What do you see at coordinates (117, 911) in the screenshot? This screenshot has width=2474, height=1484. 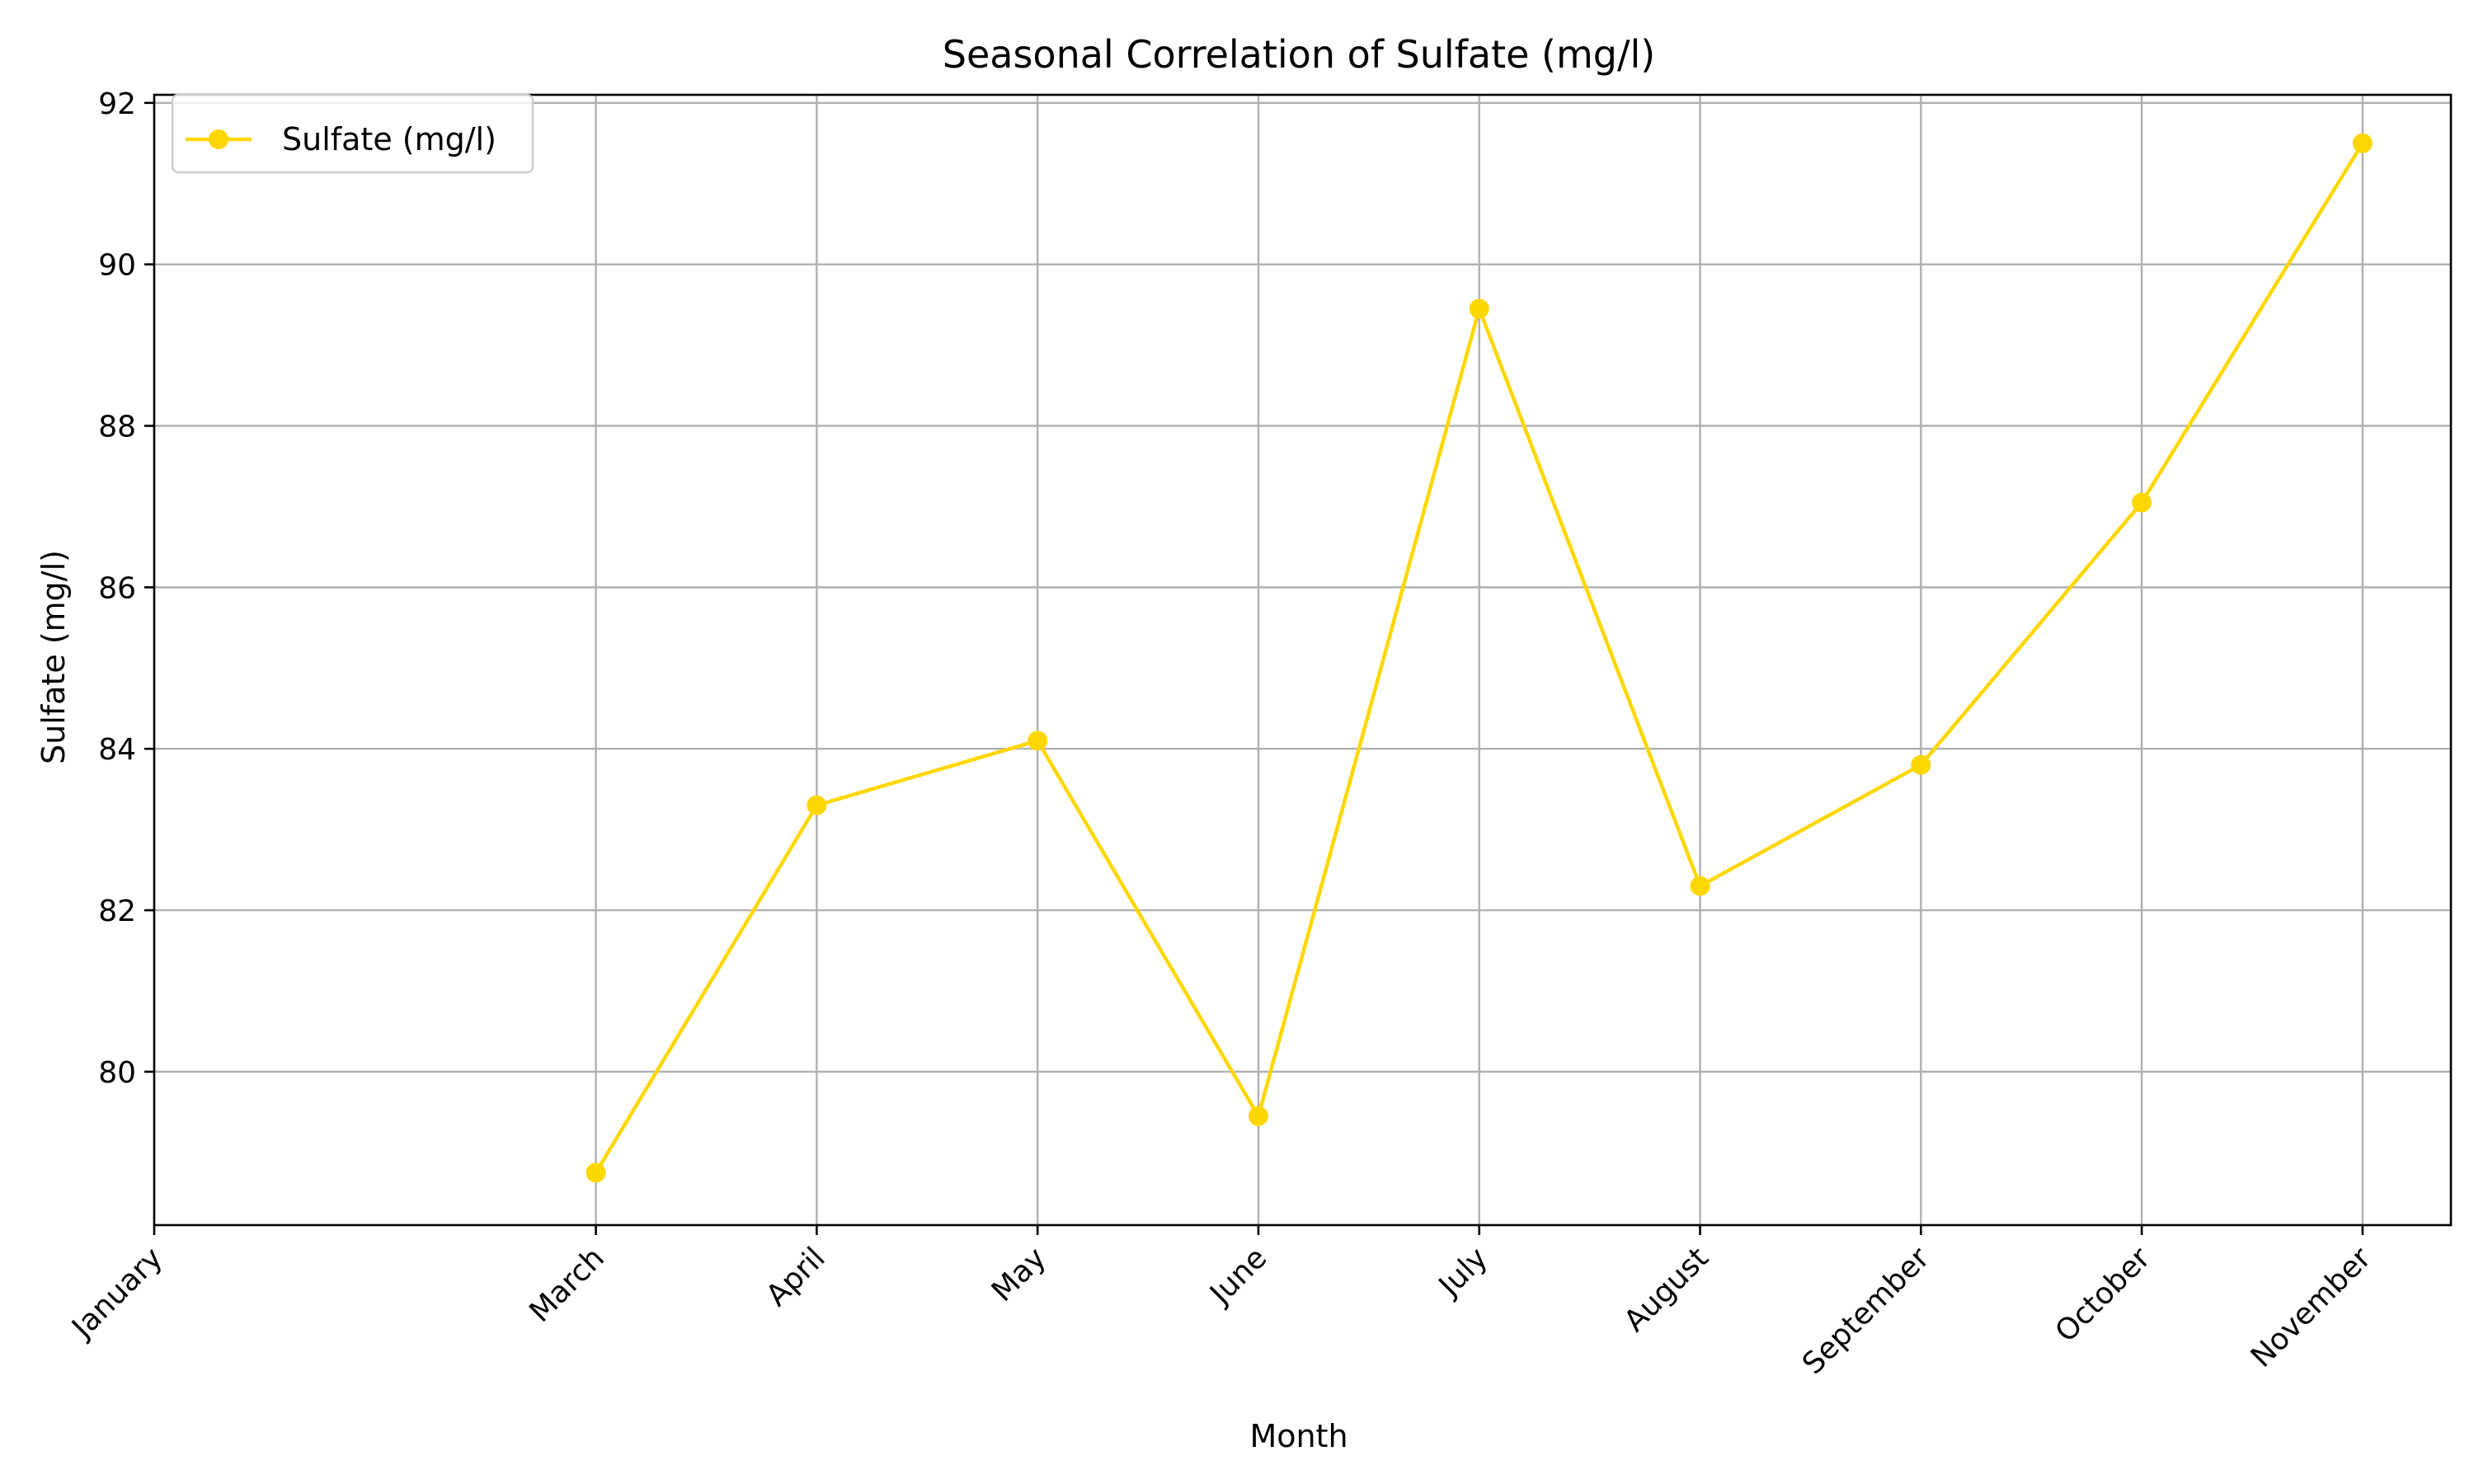 I see `y-tick-label: 82` at bounding box center [117, 911].